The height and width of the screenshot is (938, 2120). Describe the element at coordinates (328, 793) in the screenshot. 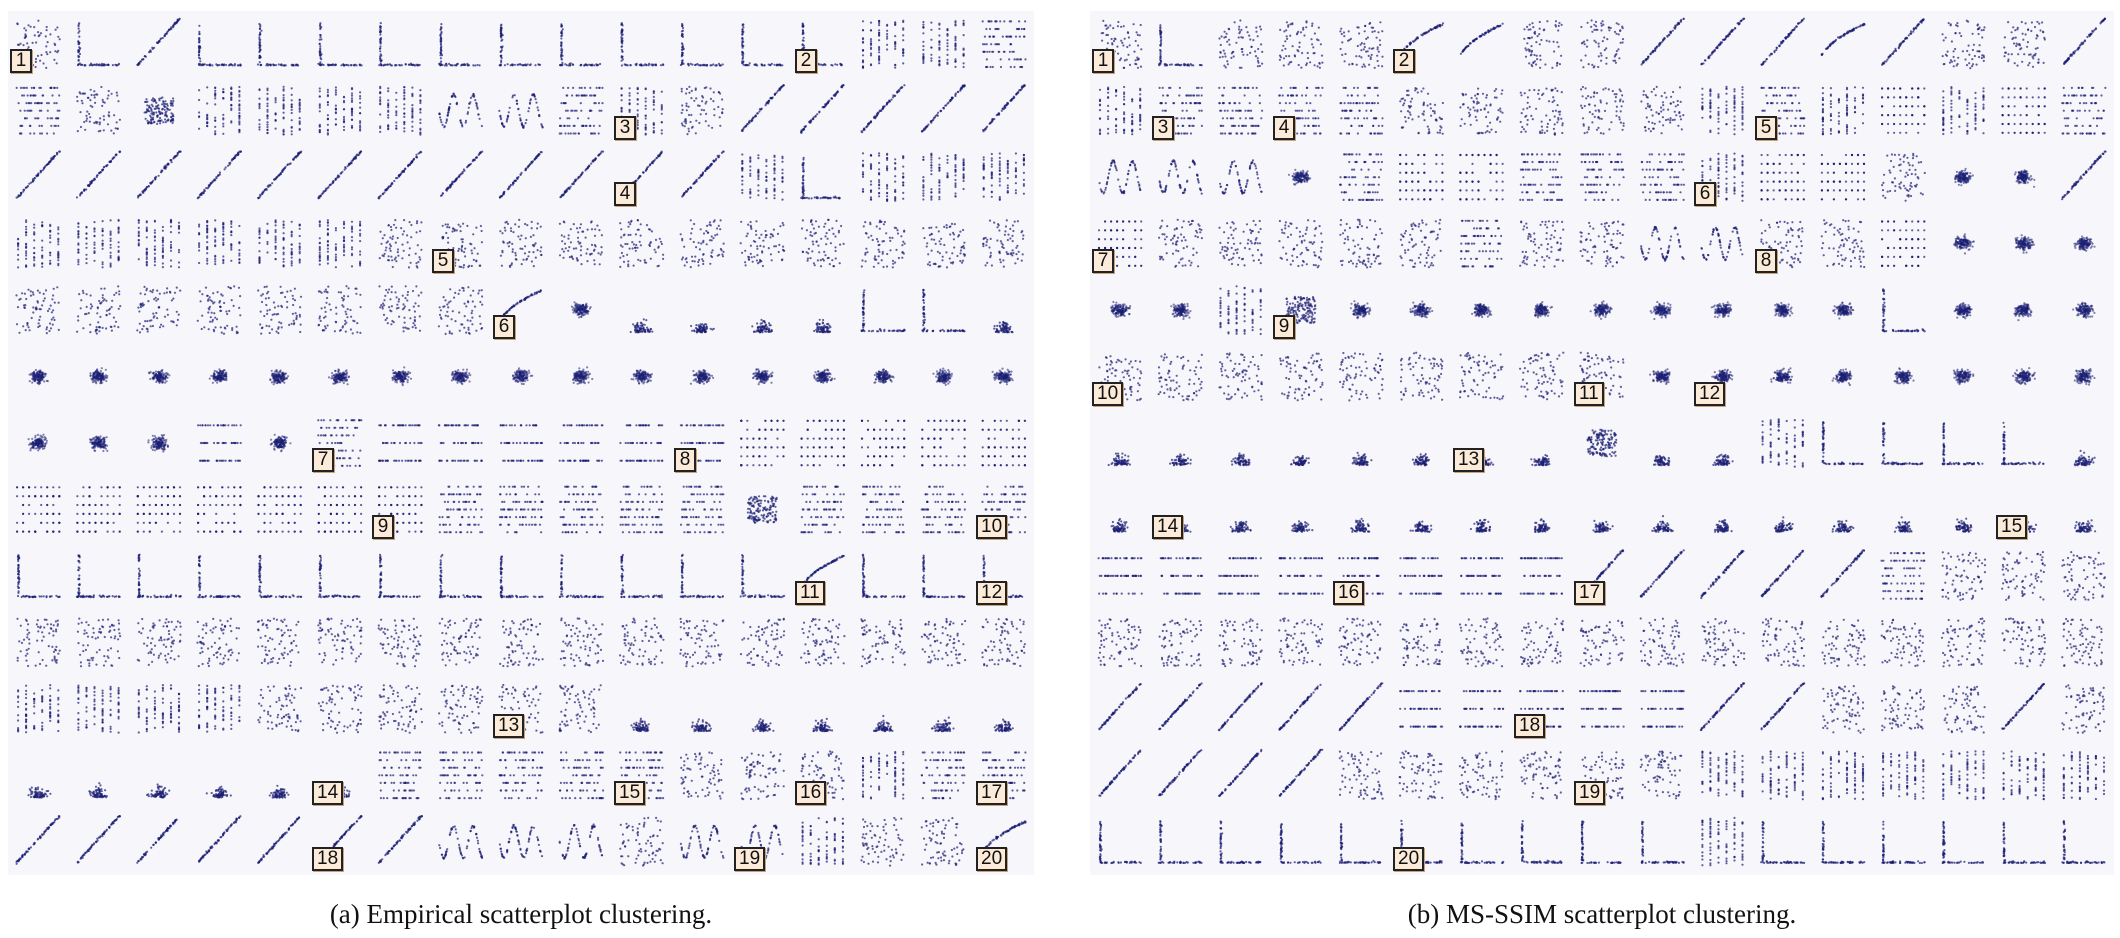

I see `cluster-badge: 14` at that location.